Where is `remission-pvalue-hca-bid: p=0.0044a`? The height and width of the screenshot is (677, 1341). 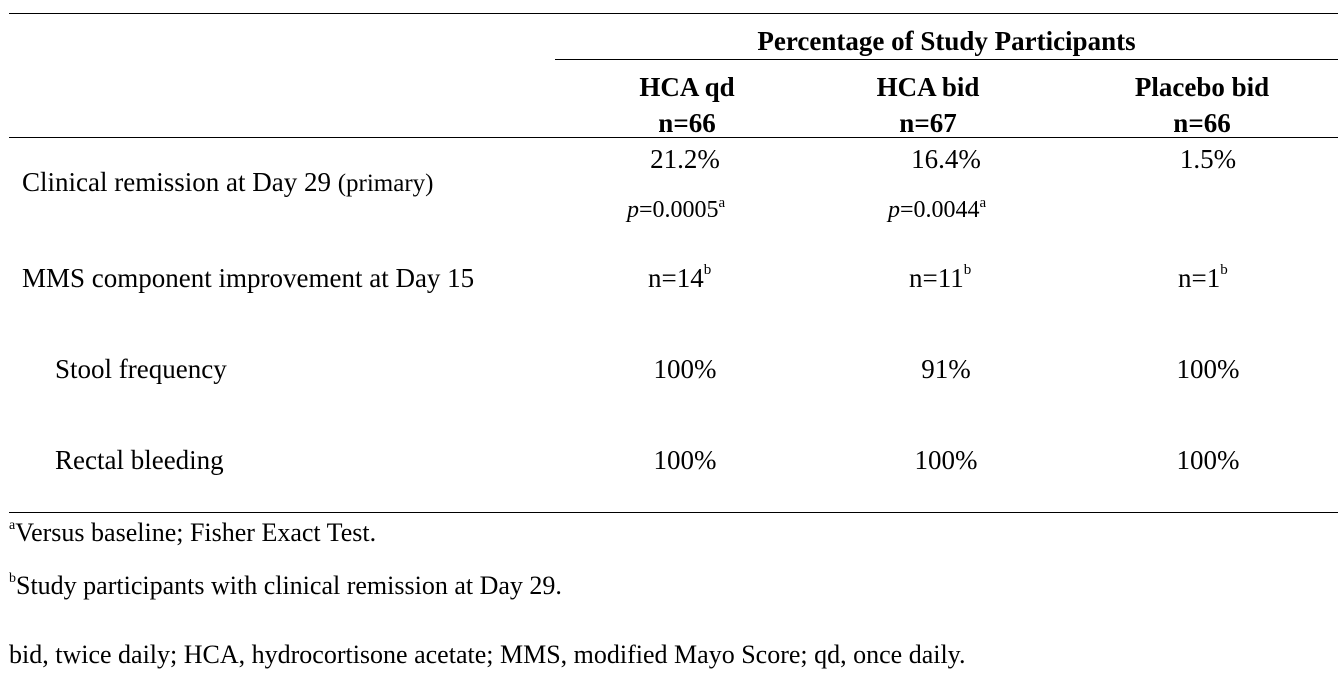
remission-pvalue-hca-bid: p=0.0044a is located at coordinates (937, 209).